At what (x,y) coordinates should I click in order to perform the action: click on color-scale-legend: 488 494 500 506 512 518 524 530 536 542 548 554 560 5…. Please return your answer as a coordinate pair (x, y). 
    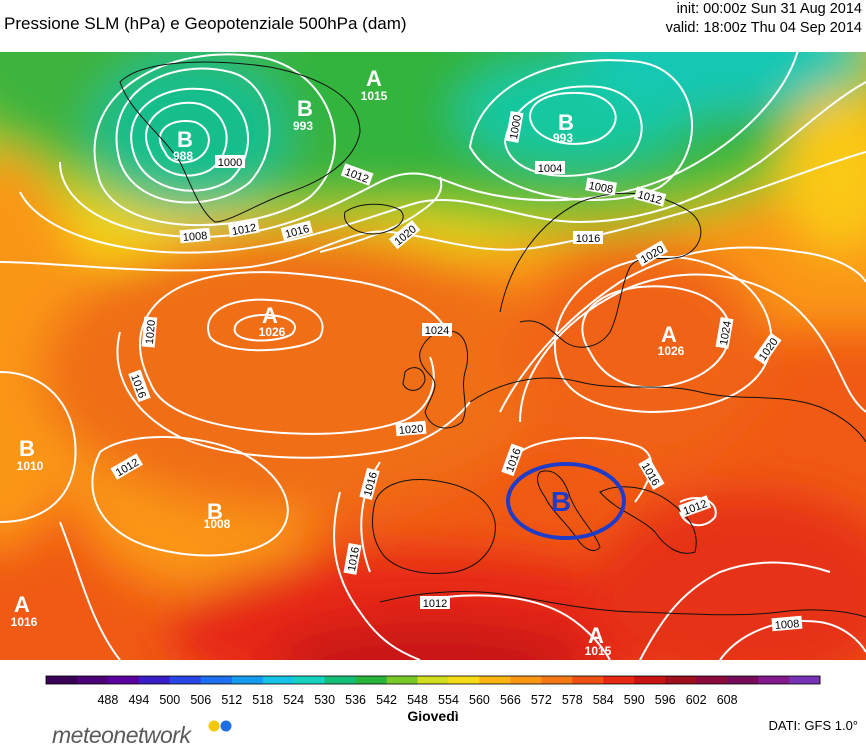
    Looking at the image, I should click on (433, 692).